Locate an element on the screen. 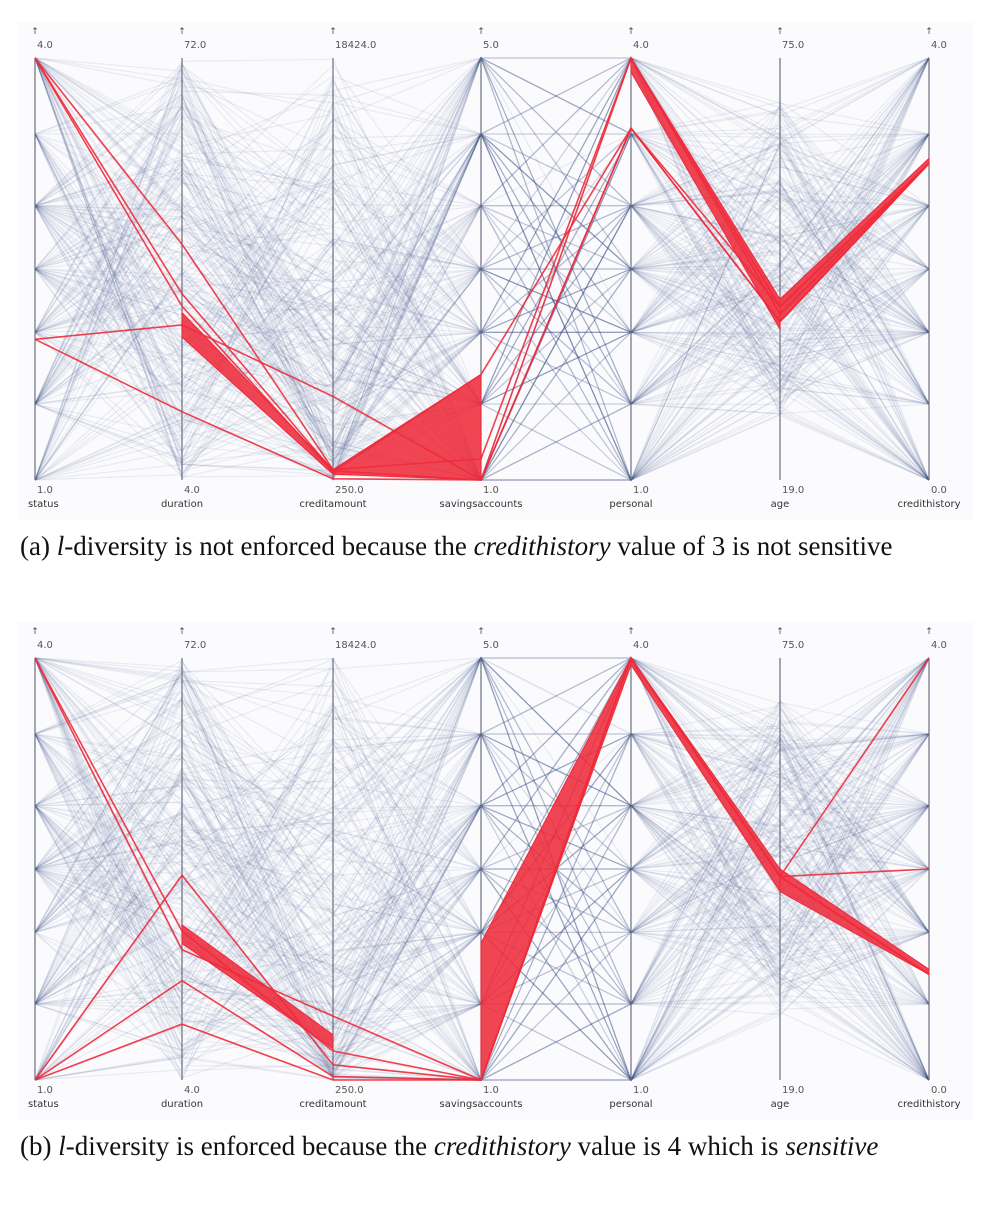 This screenshot has width=991, height=1205. caption-emphasis-end: sensitive is located at coordinates (832, 1146).